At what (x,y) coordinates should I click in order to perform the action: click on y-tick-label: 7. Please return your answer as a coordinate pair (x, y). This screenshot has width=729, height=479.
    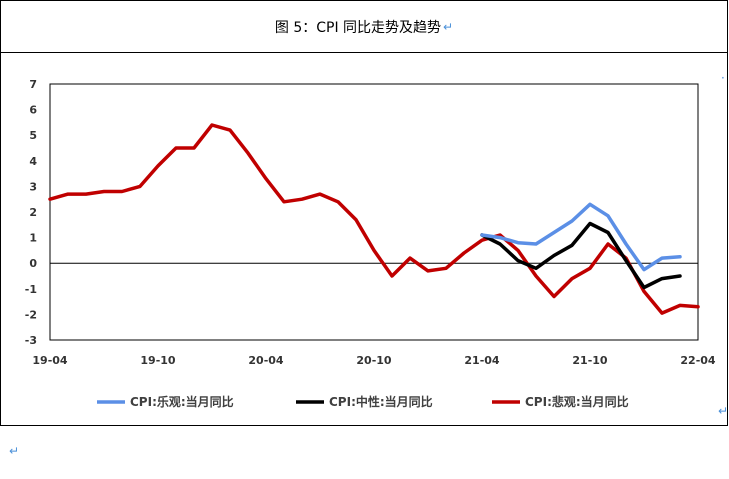
    Looking at the image, I should click on (33, 84).